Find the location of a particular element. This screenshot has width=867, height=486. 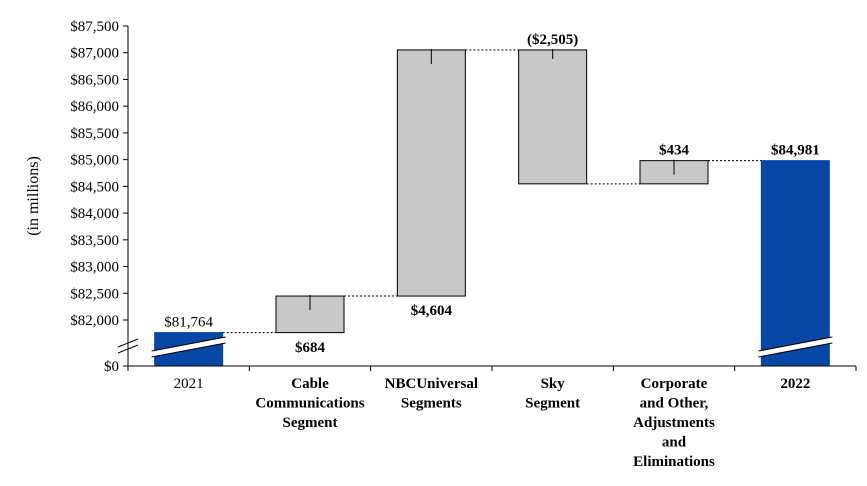

y-tick-label: $83,500 is located at coordinates (94, 241).